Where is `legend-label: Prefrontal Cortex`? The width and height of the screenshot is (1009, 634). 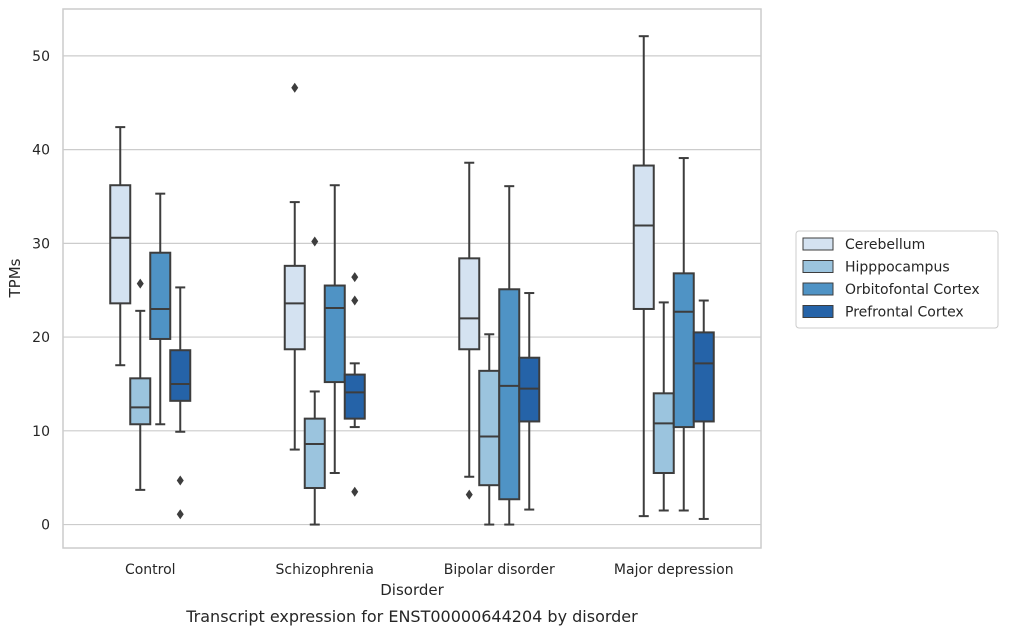
legend-label: Prefrontal Cortex is located at coordinates (904, 313).